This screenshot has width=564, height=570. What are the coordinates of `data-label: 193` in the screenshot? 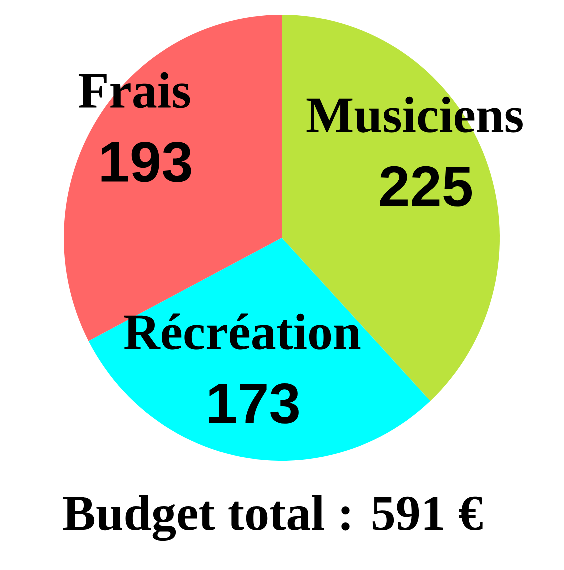 It's located at (147, 162).